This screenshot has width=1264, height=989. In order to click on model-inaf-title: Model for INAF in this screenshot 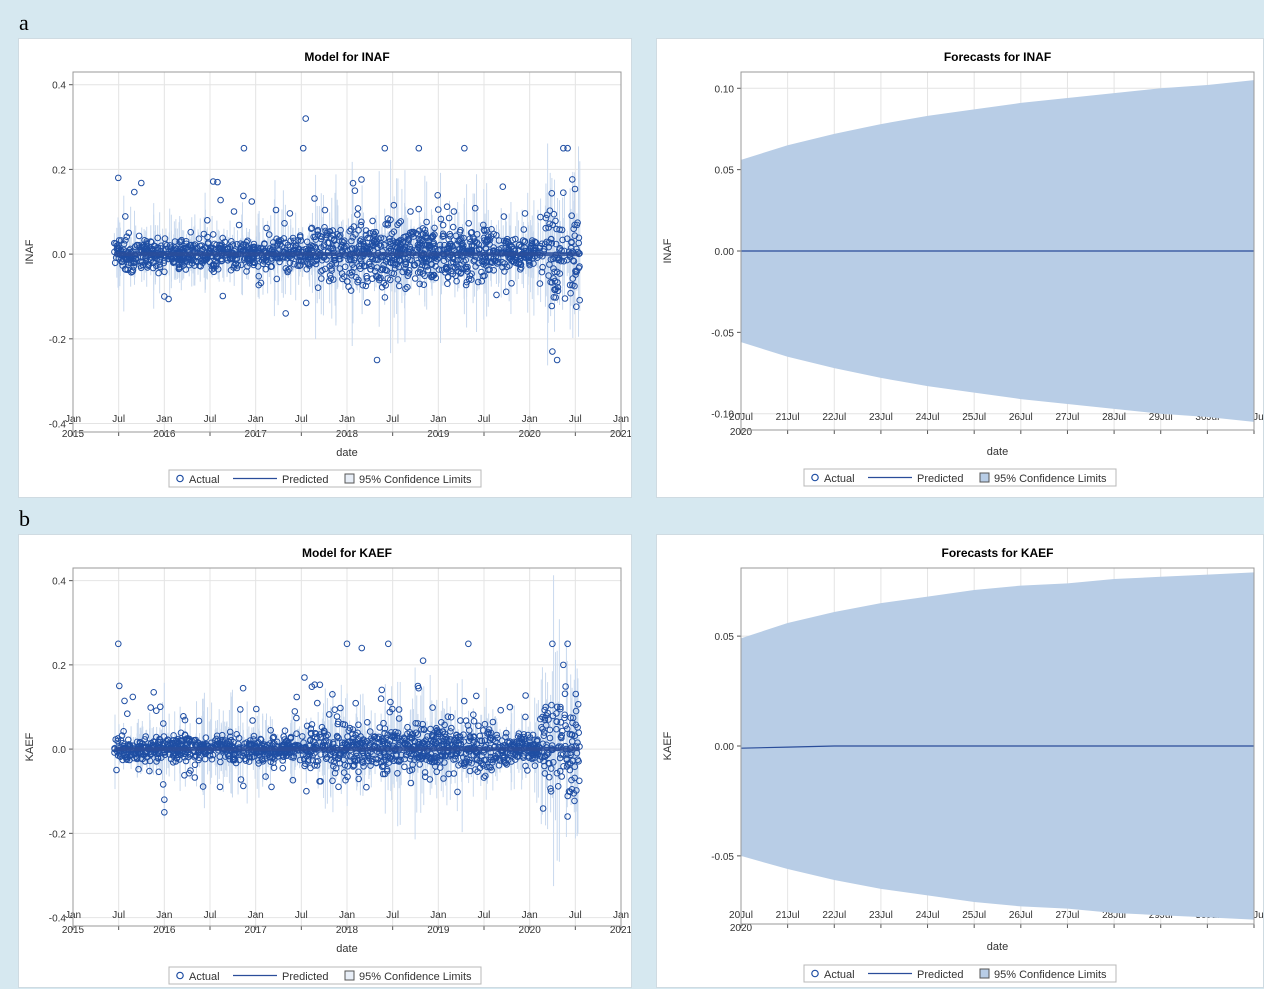, I will do `click(346, 57)`.